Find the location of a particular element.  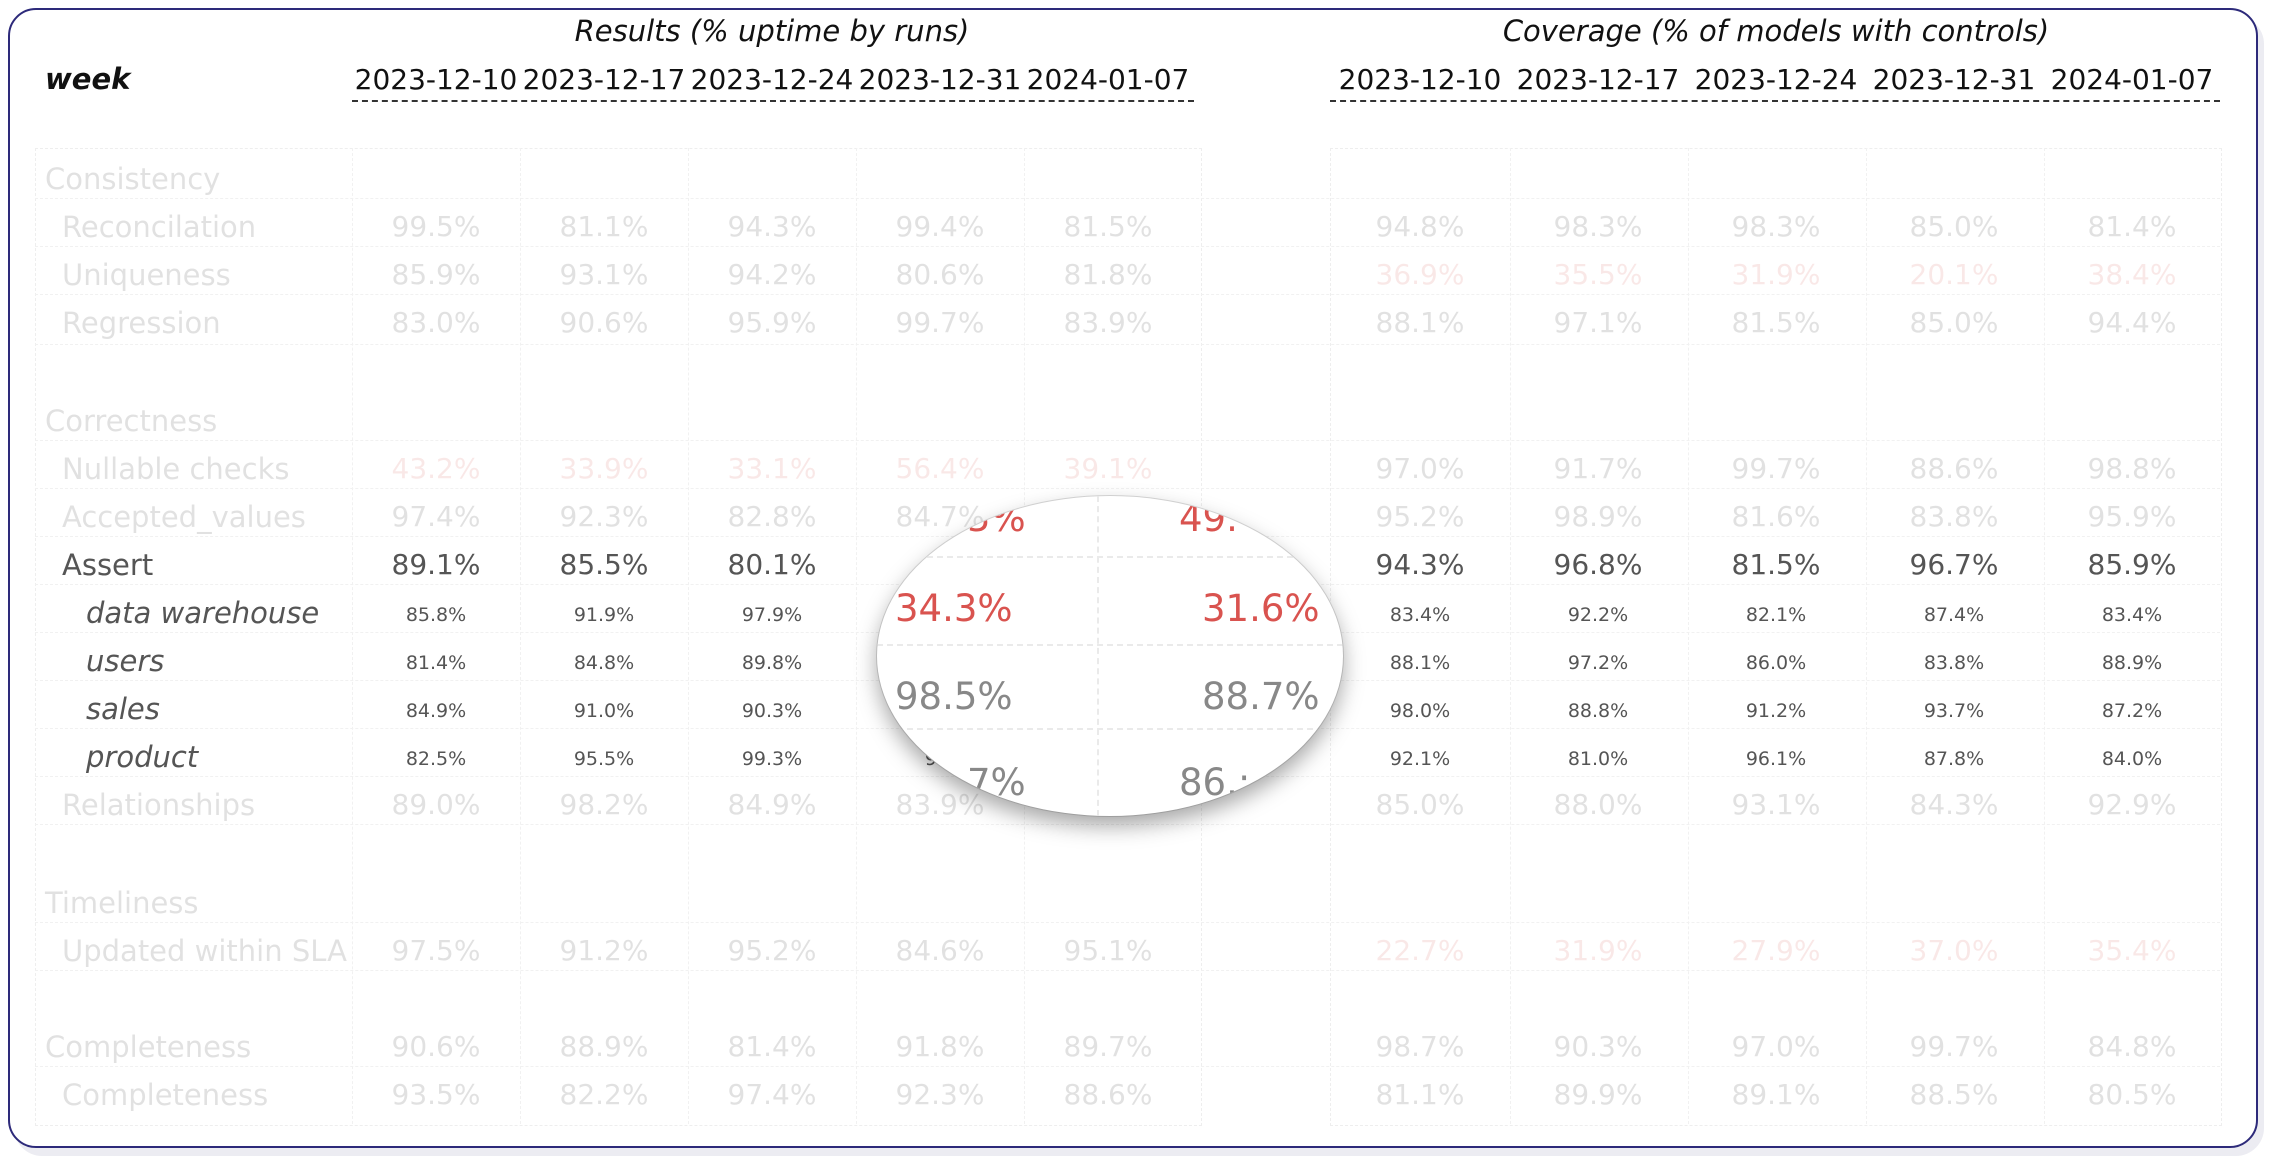

coverage-value-cell: 98.9% is located at coordinates (1598, 516).